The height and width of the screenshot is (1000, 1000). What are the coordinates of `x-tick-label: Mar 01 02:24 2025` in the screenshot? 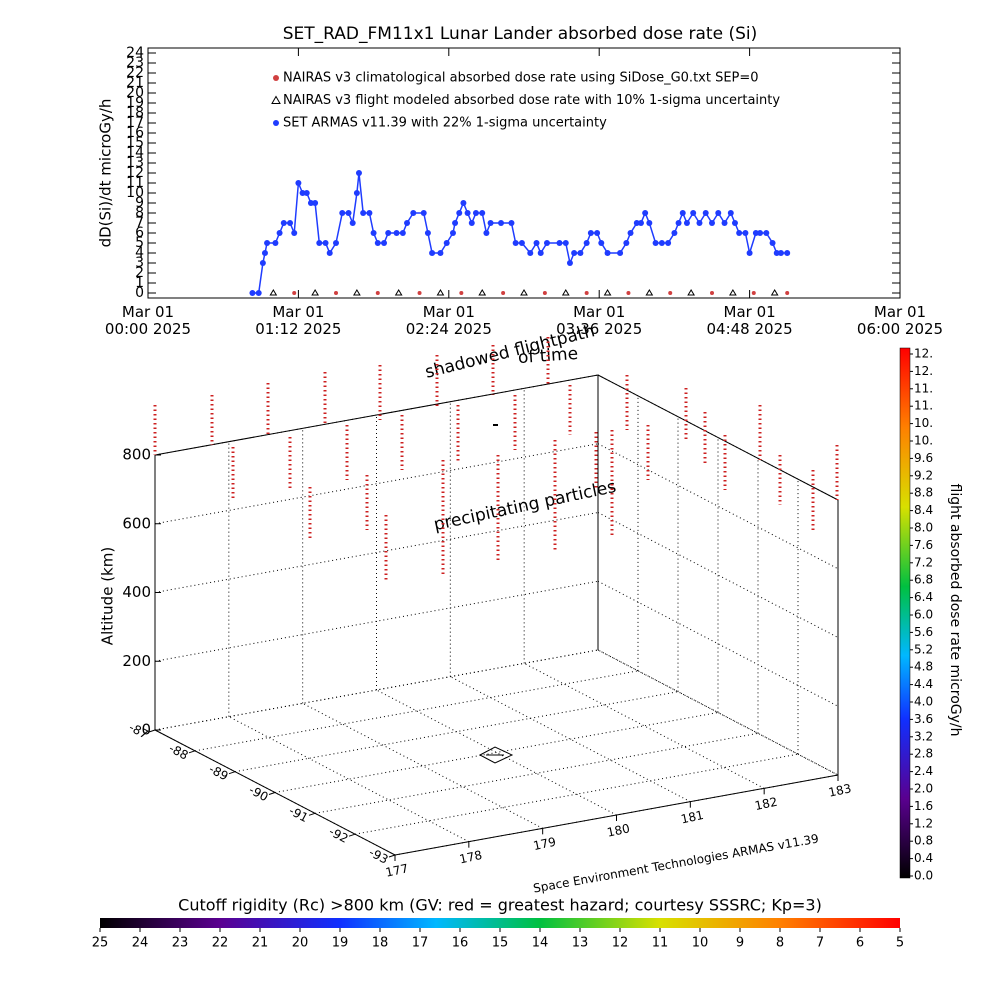 It's located at (448, 320).